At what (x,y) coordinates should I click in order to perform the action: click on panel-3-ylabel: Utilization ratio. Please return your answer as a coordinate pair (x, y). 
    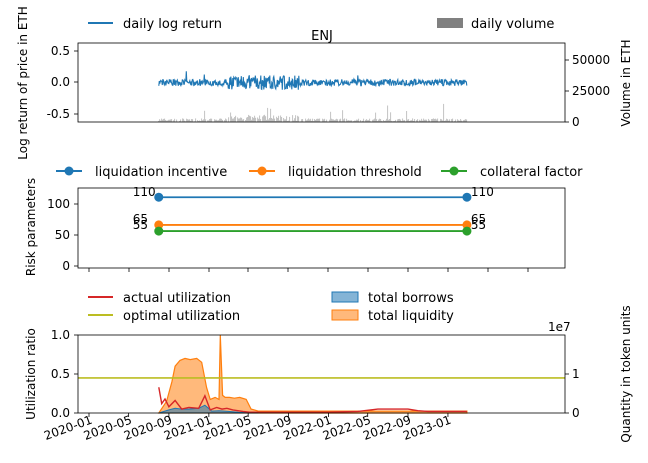
    Looking at the image, I should click on (31, 374).